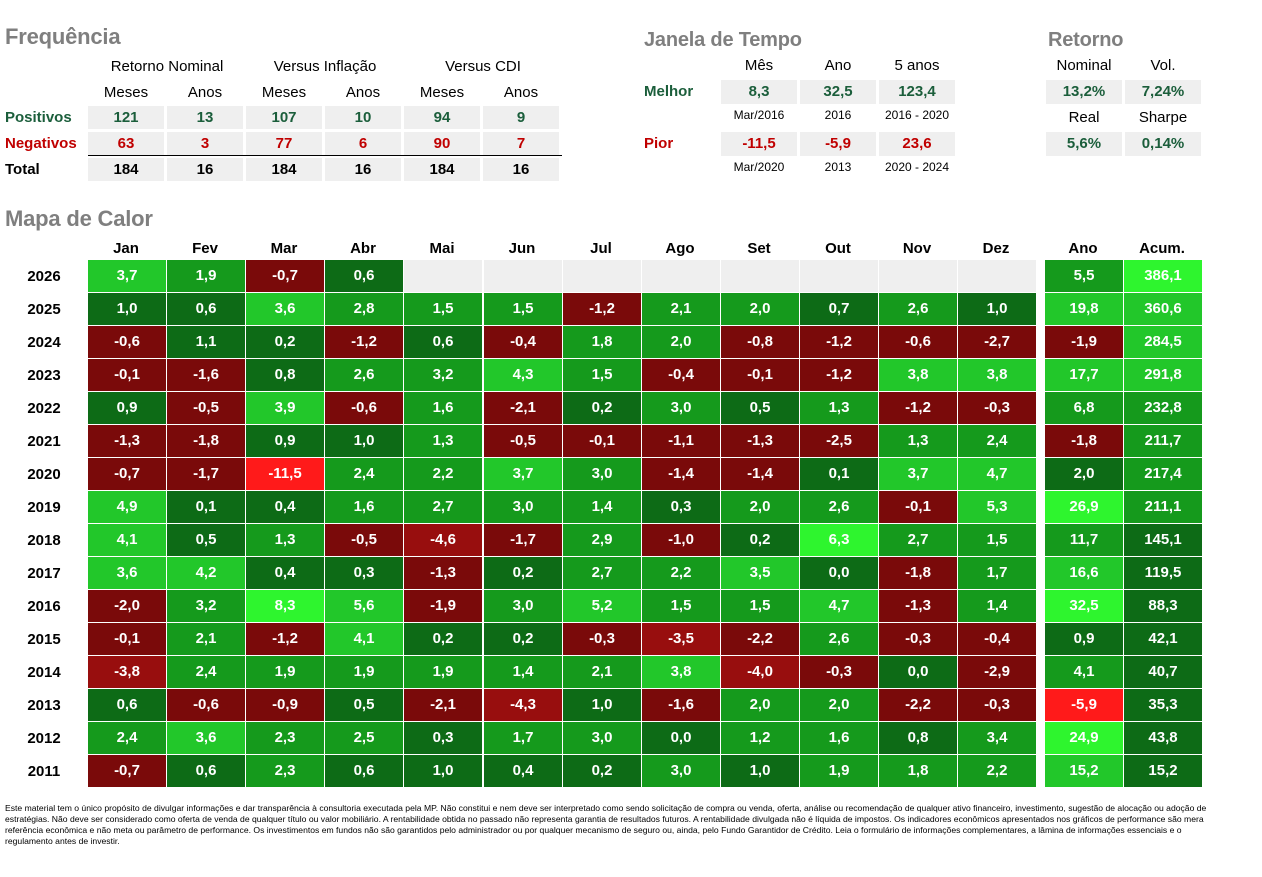 This screenshot has height=877, width=1262. What do you see at coordinates (1163, 507) in the screenshot?
I see `accumulated-cell: 211,1` at bounding box center [1163, 507].